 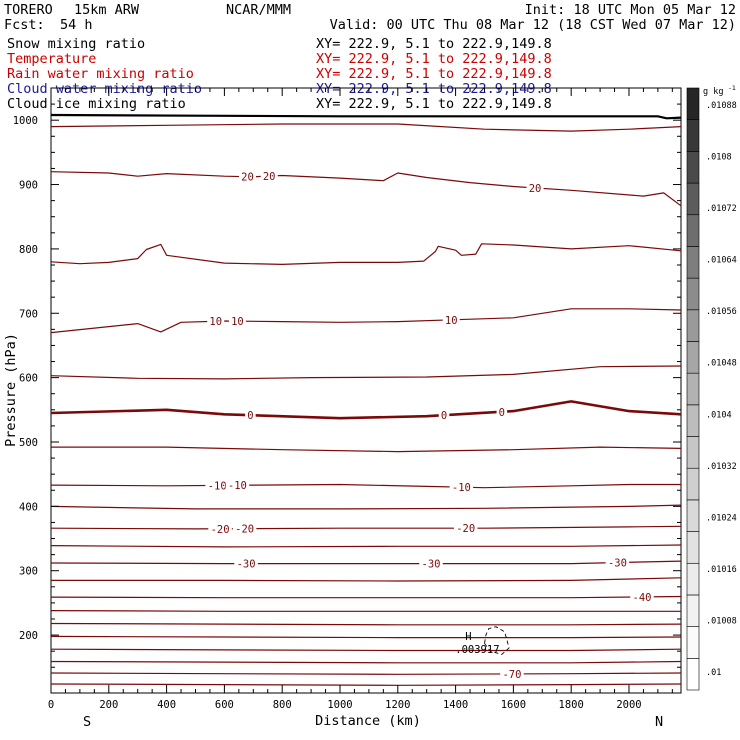 What do you see at coordinates (76, 25) in the screenshot?
I see `forecast-hour: 54 h` at bounding box center [76, 25].